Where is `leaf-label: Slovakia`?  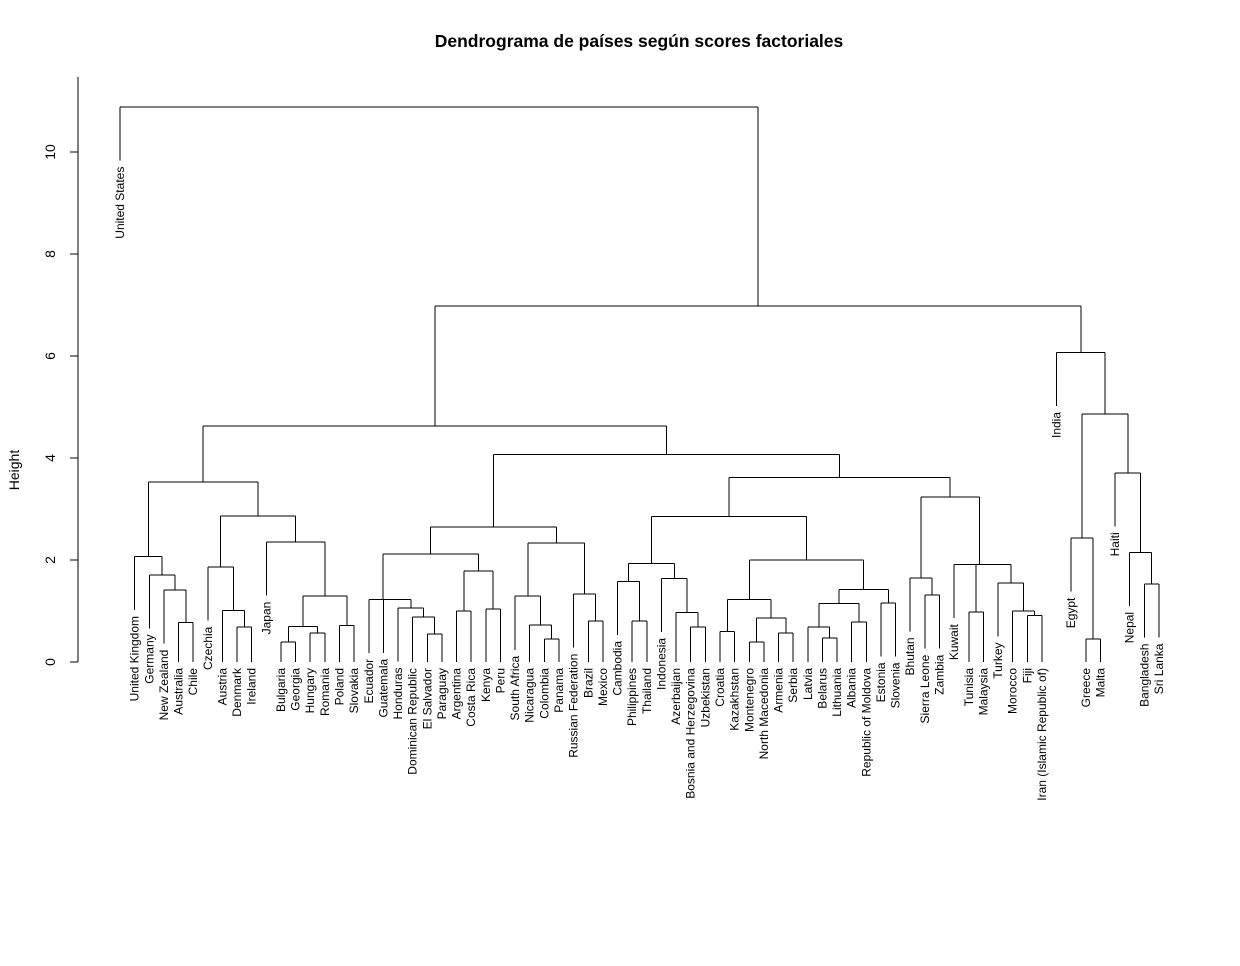 leaf-label: Slovakia is located at coordinates (354, 691).